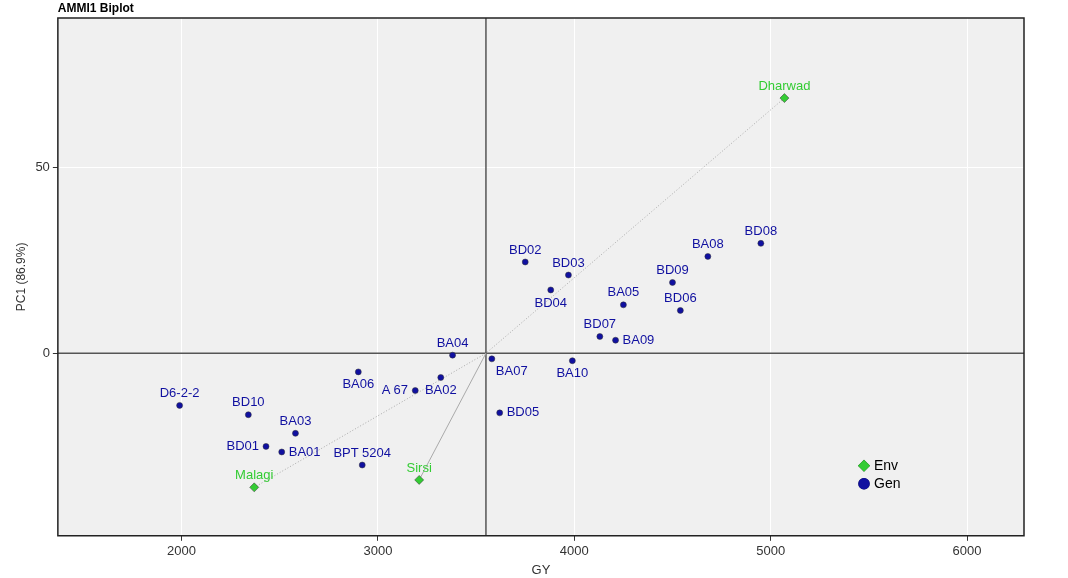 Image resolution: width=1068 pixels, height=578 pixels. I want to click on y-axis-title: PC1 (86.9%), so click(20, 277).